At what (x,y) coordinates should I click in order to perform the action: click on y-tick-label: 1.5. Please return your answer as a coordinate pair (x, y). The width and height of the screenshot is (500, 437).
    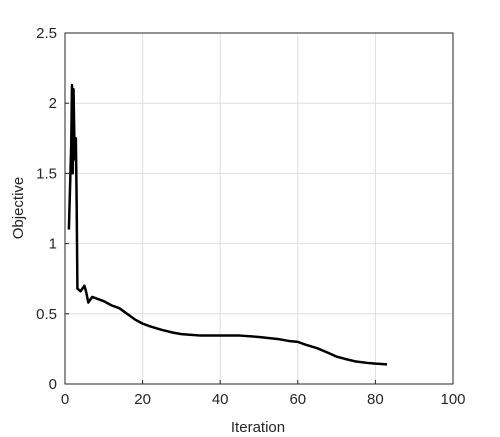
    Looking at the image, I should click on (46, 173).